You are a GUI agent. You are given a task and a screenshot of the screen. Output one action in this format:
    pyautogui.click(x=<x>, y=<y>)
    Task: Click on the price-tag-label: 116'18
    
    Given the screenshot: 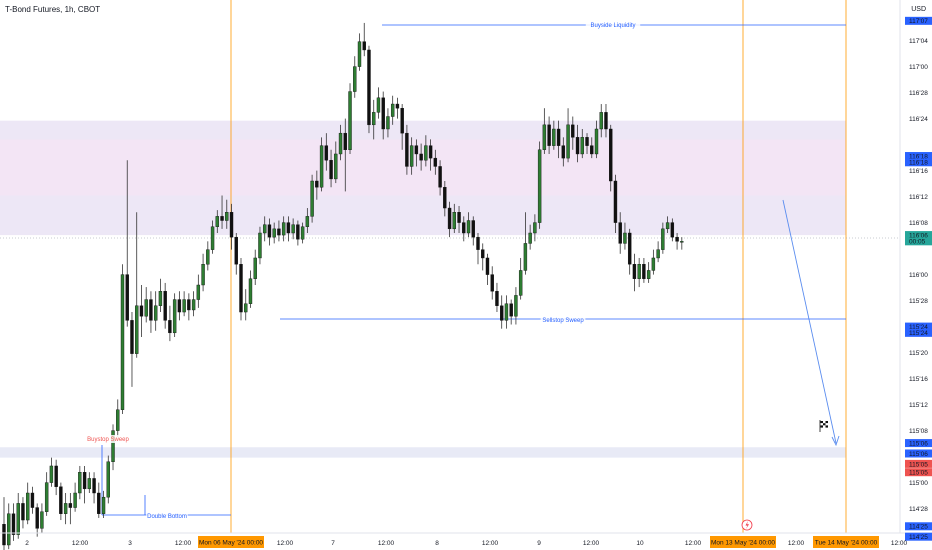 What is the action you would take?
    pyautogui.click(x=918, y=156)
    